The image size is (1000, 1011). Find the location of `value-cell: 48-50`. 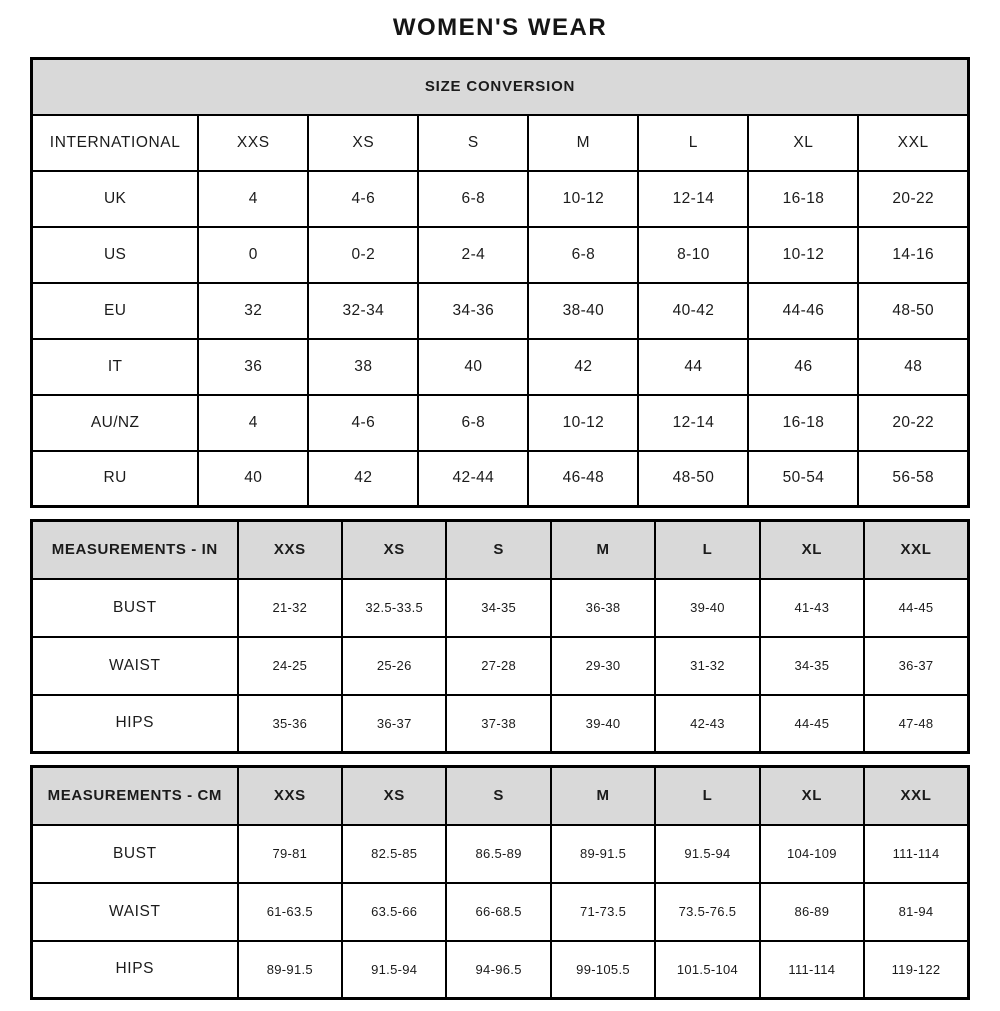

value-cell: 48-50 is located at coordinates (913, 310).